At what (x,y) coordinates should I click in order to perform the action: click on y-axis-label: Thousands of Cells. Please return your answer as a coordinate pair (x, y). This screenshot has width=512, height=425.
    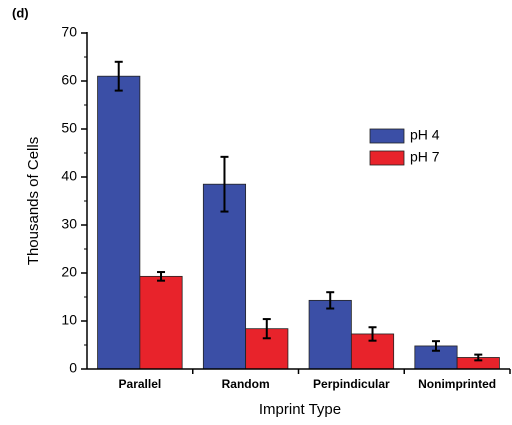
    Looking at the image, I should click on (33, 201).